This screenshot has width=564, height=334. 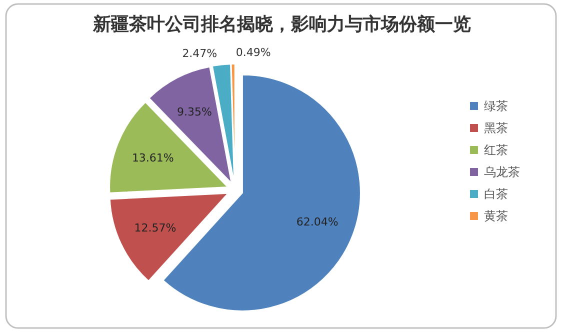 I want to click on legend-label: 绿茶, so click(x=496, y=106).